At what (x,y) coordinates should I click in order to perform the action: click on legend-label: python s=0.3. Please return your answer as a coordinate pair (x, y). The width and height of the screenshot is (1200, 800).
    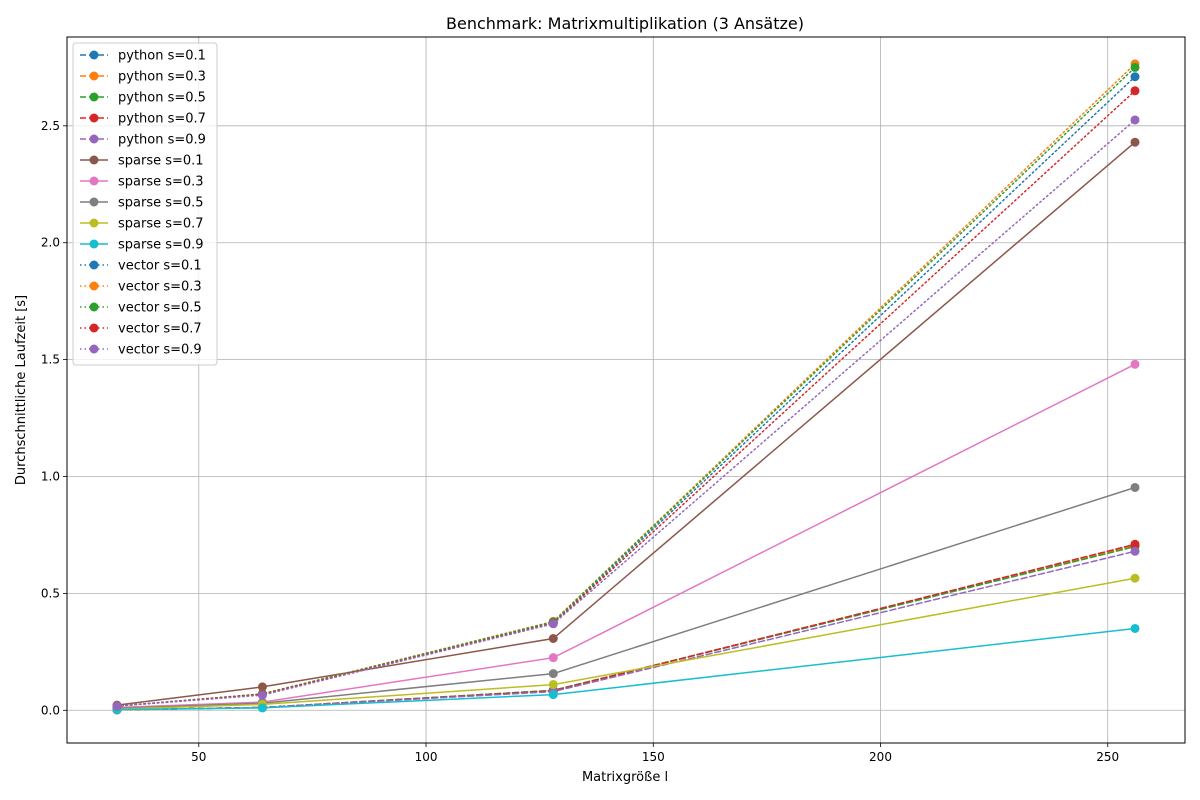
    Looking at the image, I should click on (162, 77).